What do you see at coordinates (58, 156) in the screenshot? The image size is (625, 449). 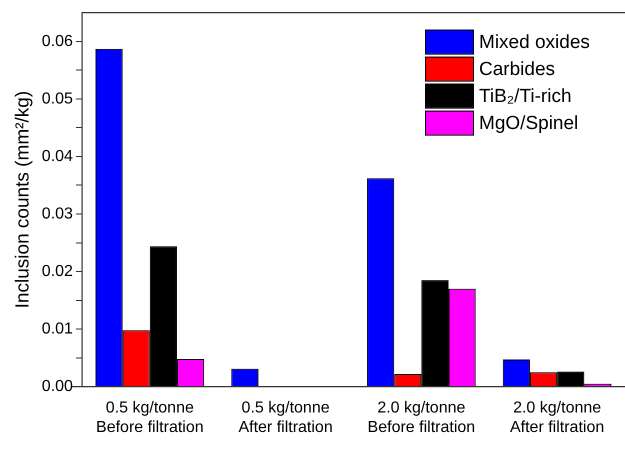 I see `y-tick-label: 0.04` at bounding box center [58, 156].